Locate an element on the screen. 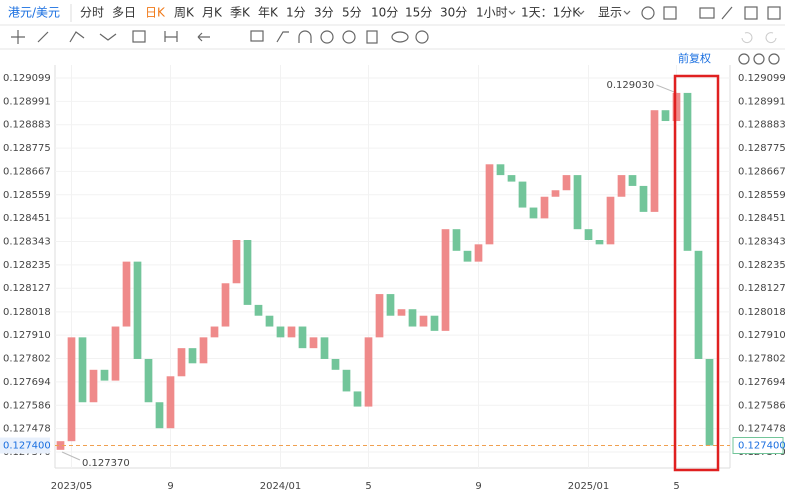  display-select: 显示 is located at coordinates (610, 13).